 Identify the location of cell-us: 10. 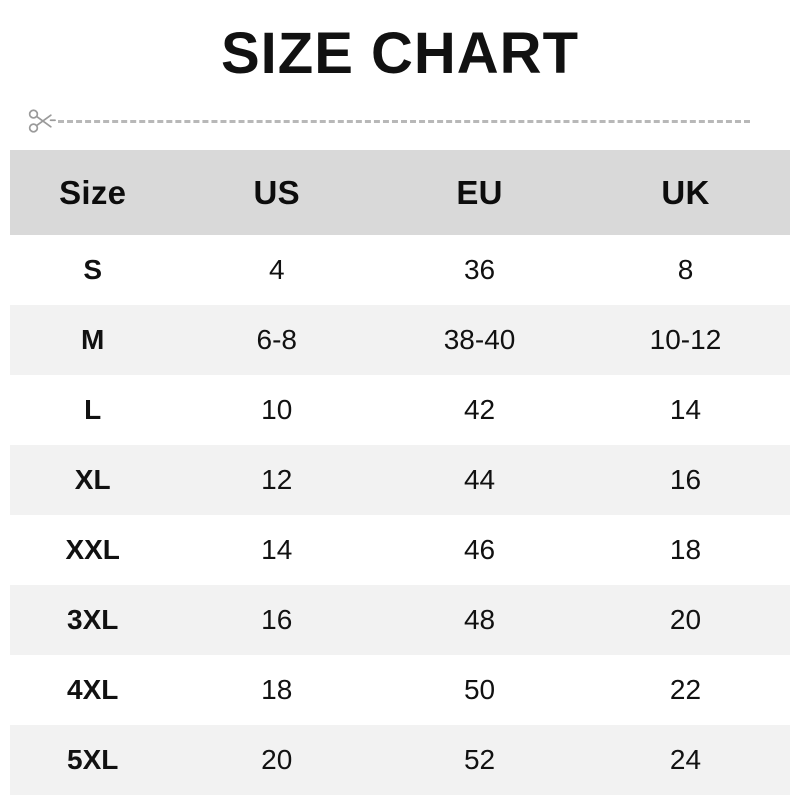
(277, 410).